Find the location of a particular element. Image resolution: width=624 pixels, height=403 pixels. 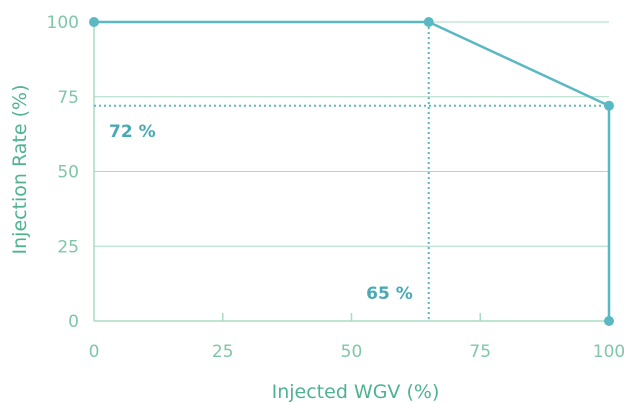

x-tick-label-50: 50 is located at coordinates (352, 352).